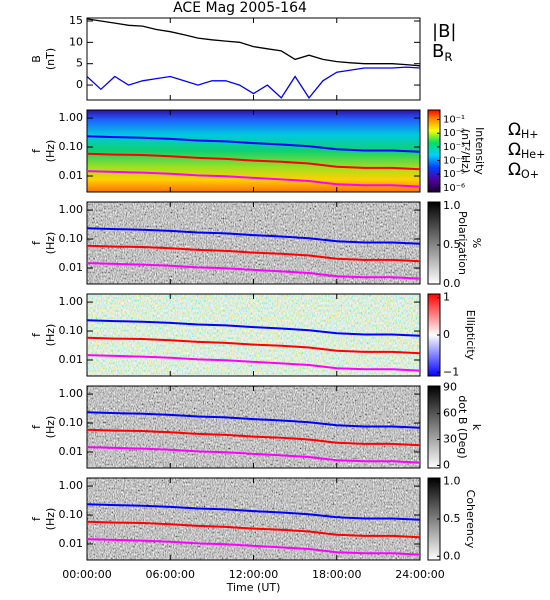 The width and height of the screenshot is (550, 600). Describe the element at coordinates (43, 59) in the screenshot. I see `y-axis-label: B(nT)` at that location.